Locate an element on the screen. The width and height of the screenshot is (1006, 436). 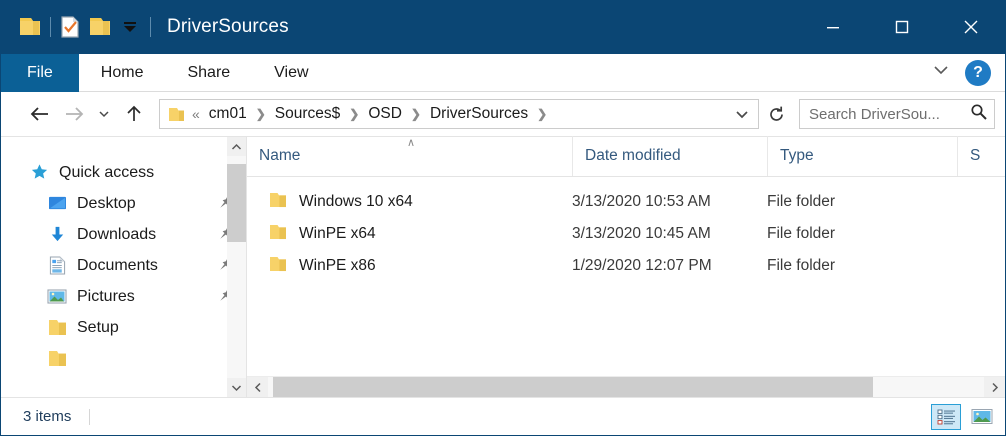
maximize-button is located at coordinates (901, 27).